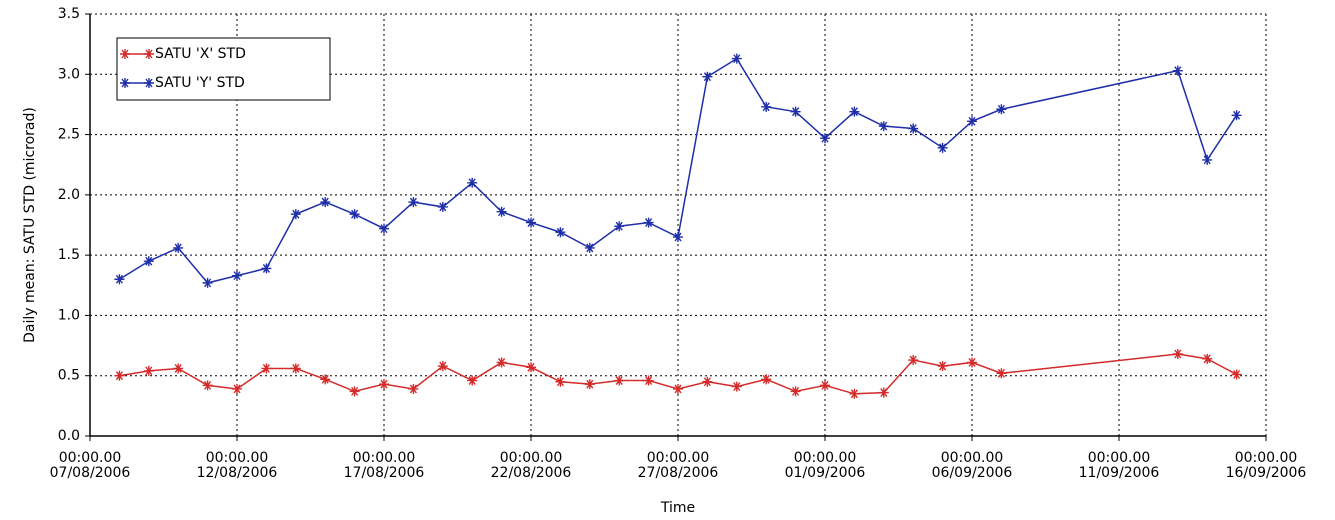 This screenshot has height=520, width=1335. What do you see at coordinates (69, 376) in the screenshot?
I see `y-tick-label: 0.5` at bounding box center [69, 376].